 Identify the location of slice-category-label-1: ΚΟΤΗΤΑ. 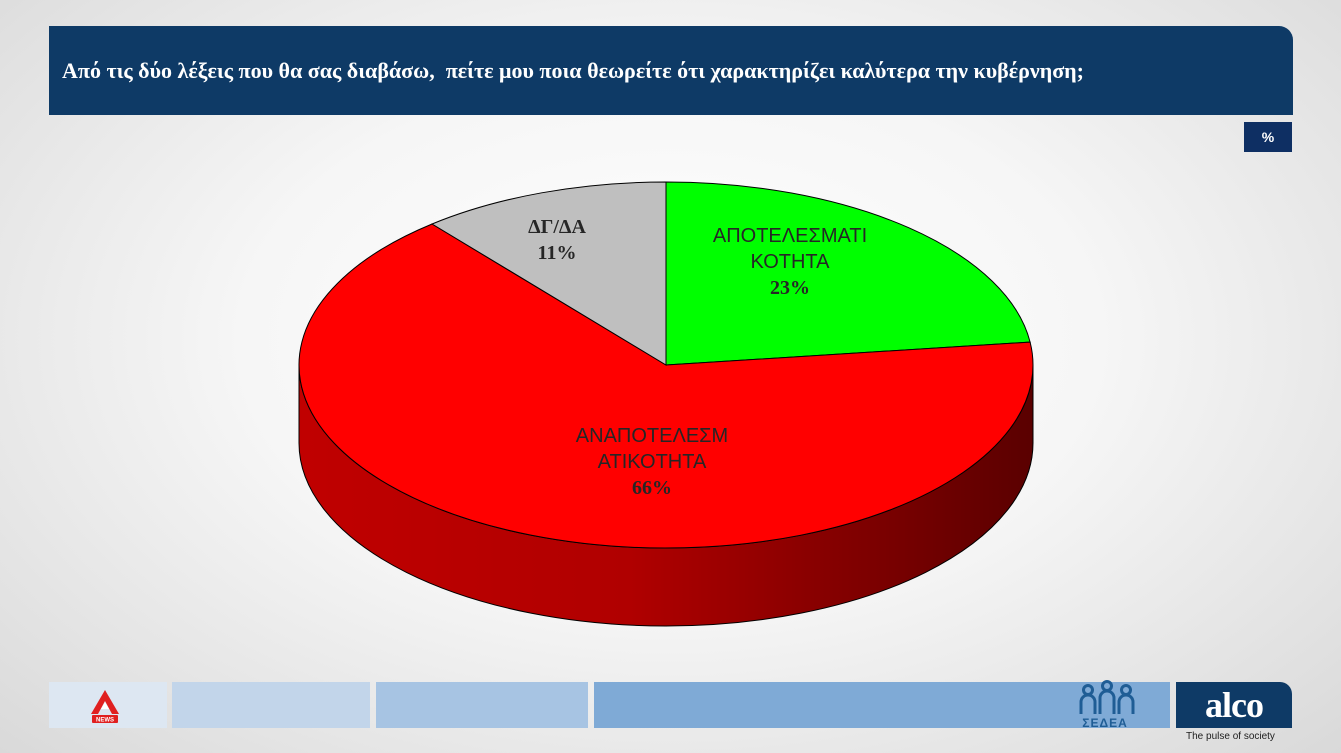
(790, 262).